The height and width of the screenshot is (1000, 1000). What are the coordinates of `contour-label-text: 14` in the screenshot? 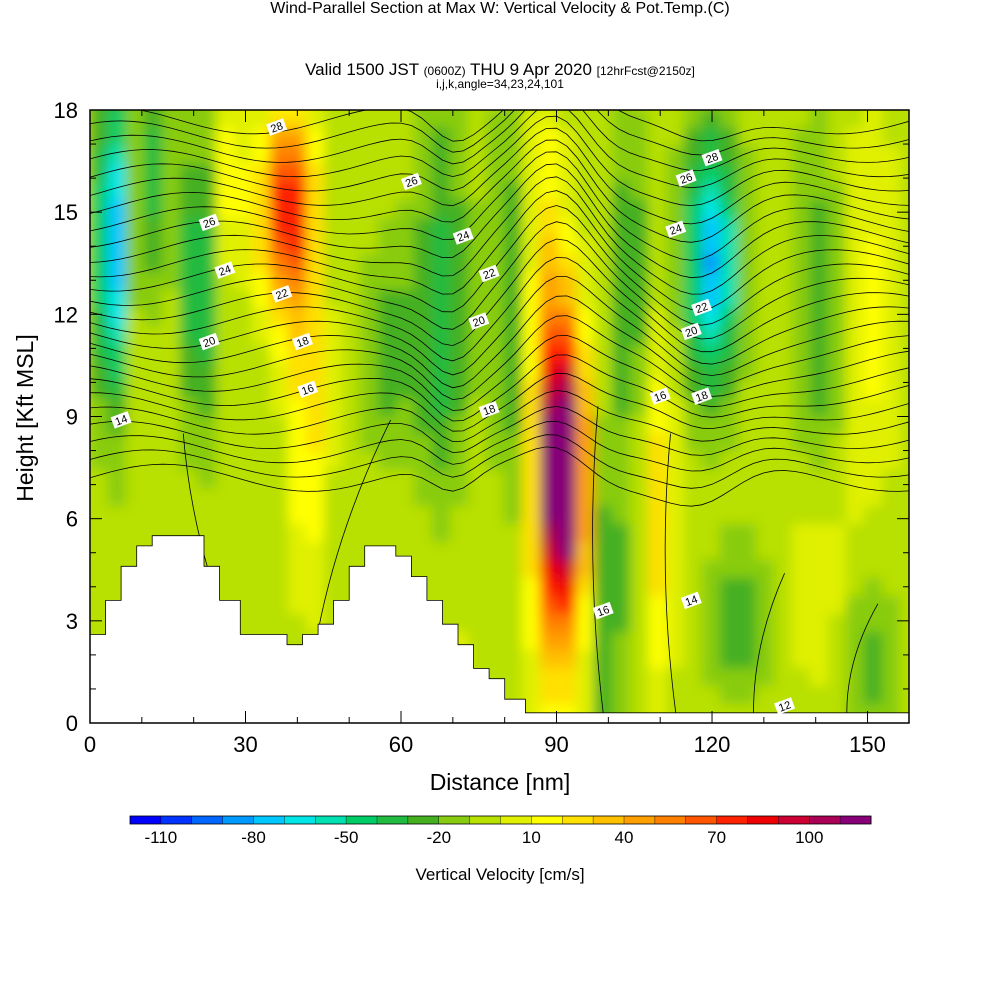 It's located at (122, 420).